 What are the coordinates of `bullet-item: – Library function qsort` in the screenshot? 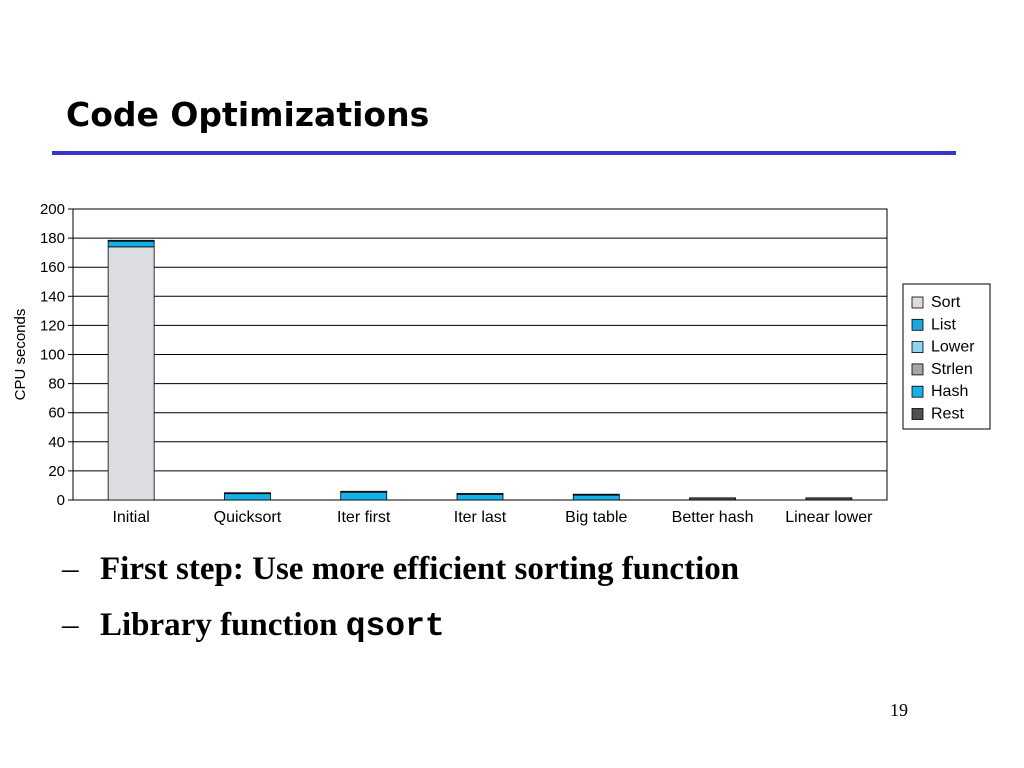 It's located at (400, 629).